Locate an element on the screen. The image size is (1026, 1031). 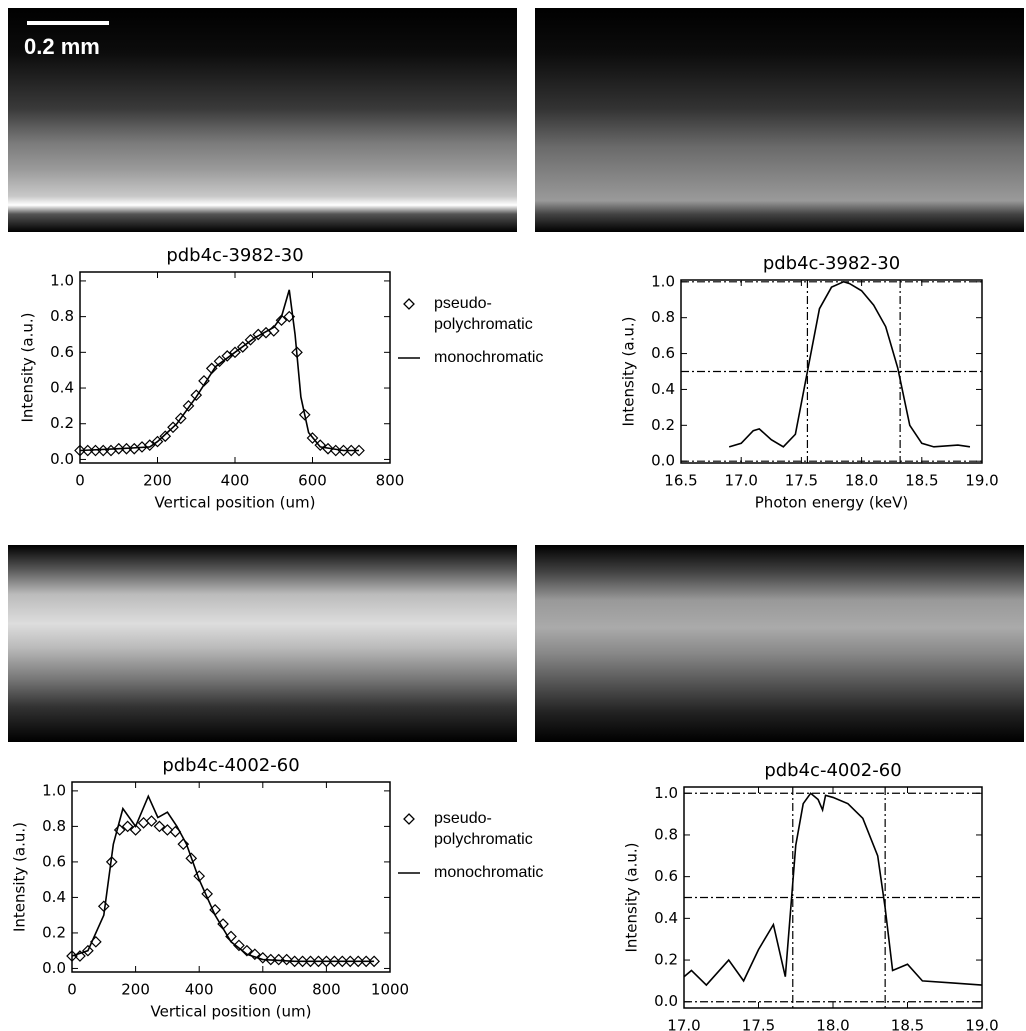
chart-title: pdb4c-3982-30 is located at coordinates (234, 255).